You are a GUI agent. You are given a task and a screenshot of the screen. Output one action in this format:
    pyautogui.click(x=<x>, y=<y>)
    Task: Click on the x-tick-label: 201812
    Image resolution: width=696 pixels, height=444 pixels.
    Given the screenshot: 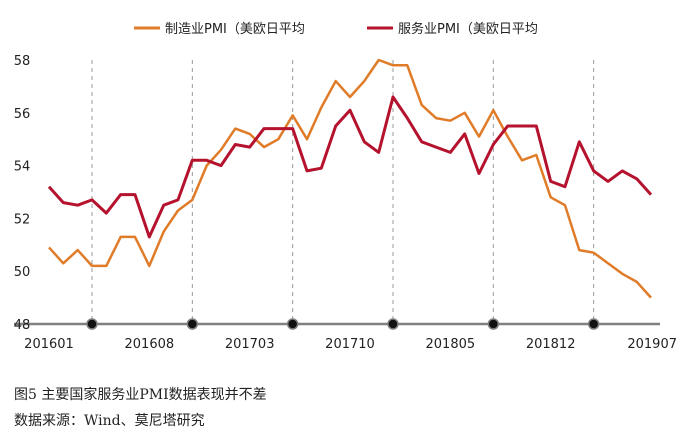 What is the action you would take?
    pyautogui.click(x=551, y=344)
    